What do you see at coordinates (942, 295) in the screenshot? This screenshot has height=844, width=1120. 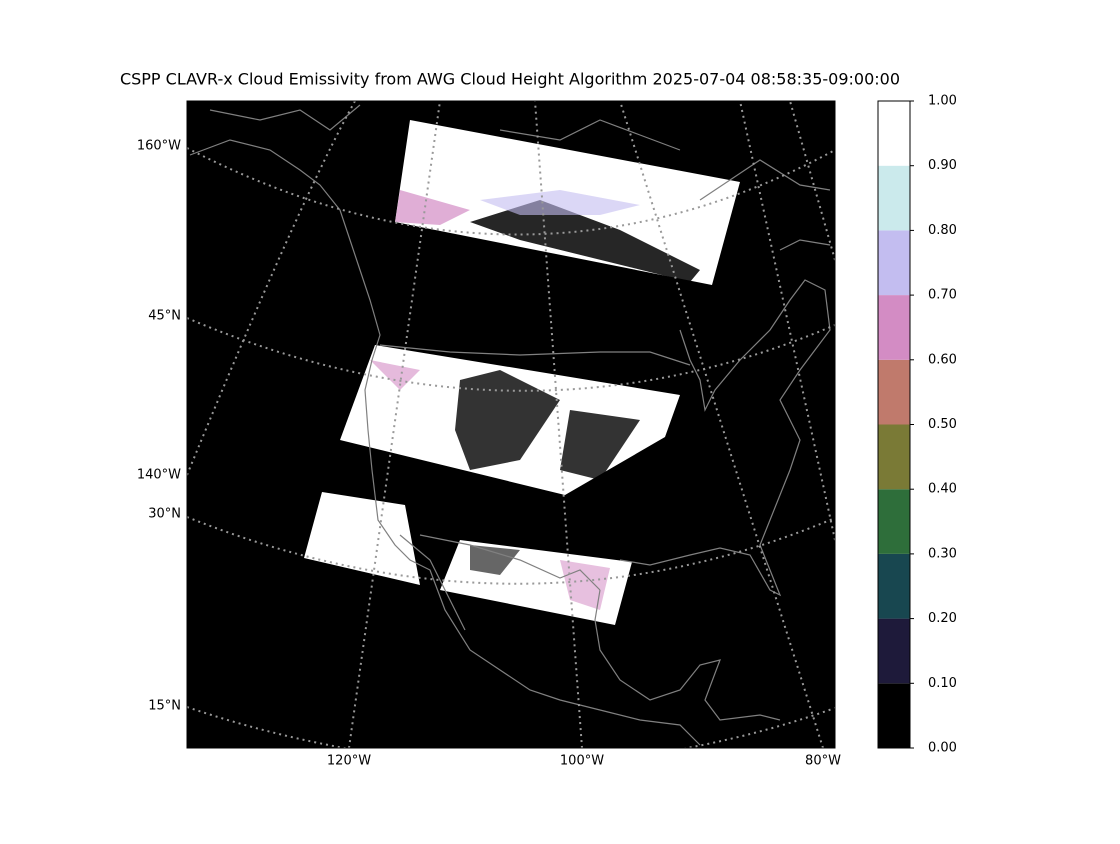 I see `colorbar-tick-label: 0.70` at bounding box center [942, 295].